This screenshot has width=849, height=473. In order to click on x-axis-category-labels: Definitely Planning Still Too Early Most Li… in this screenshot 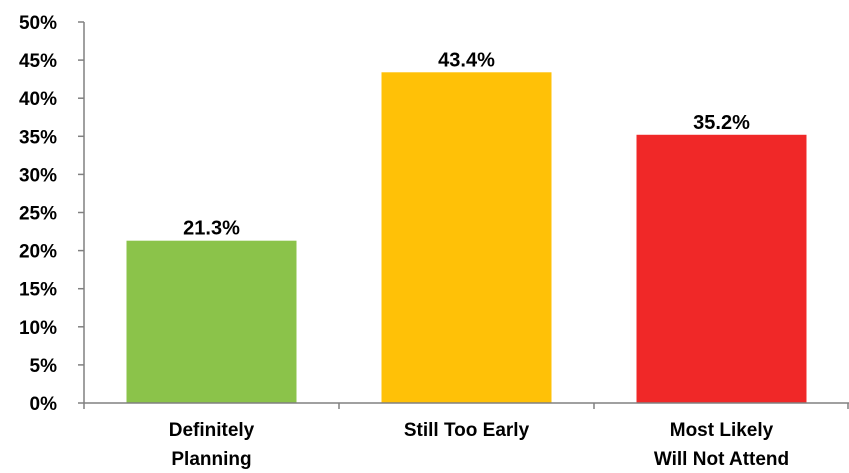, I will do `click(479, 445)`.